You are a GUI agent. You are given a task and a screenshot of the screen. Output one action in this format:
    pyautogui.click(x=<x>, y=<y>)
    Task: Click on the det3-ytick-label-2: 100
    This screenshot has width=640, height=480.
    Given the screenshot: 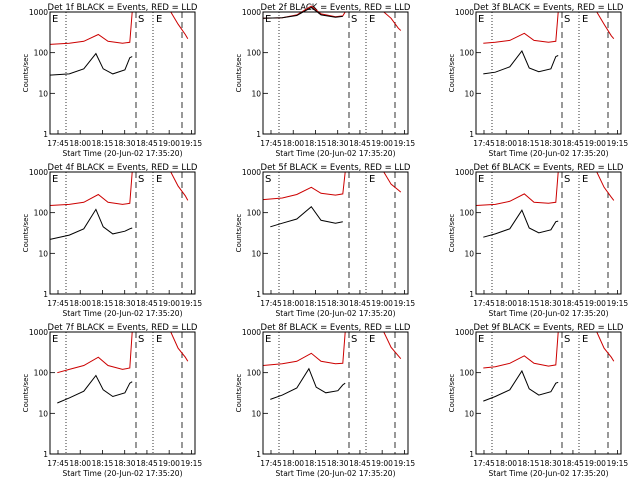 What is the action you would take?
    pyautogui.click(x=467, y=53)
    